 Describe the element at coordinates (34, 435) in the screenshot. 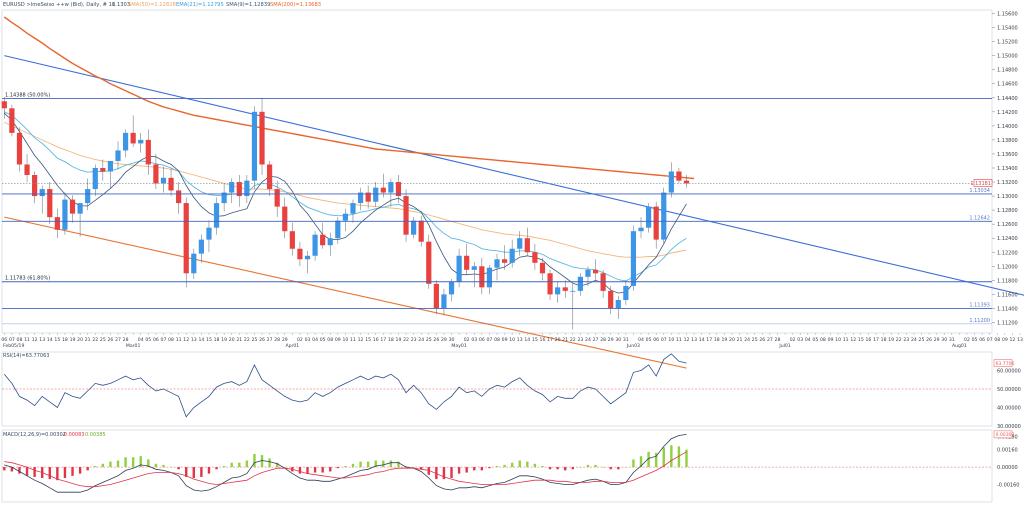

I see `macd-title: MACD(12,26,9)=0.00302` at that location.